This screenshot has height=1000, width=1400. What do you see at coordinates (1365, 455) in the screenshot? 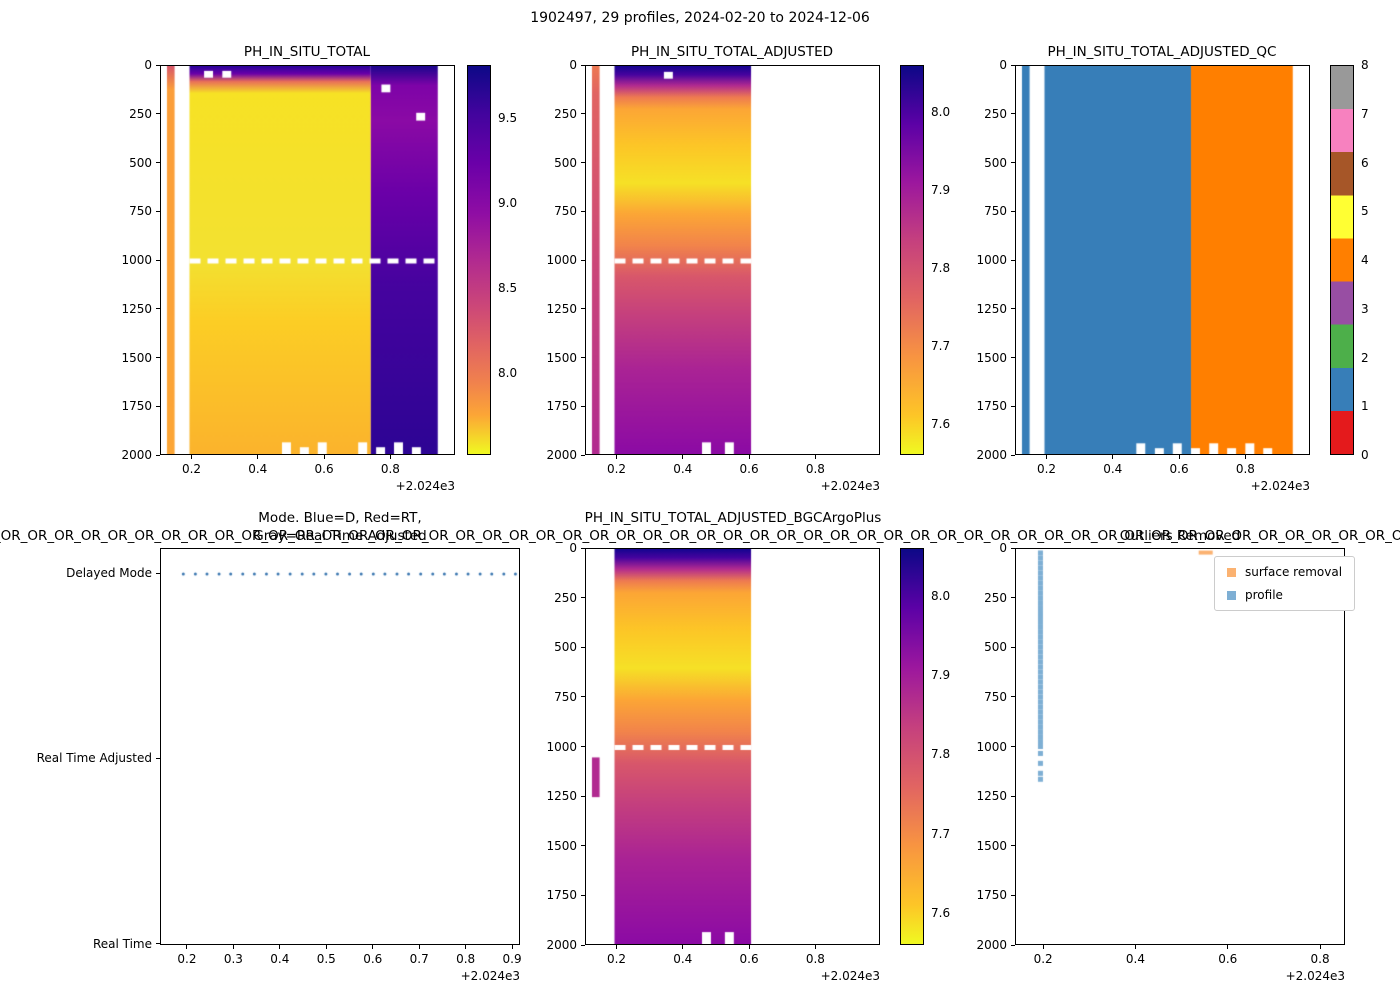
I see `colorbar-tick-label: 0` at bounding box center [1365, 455].